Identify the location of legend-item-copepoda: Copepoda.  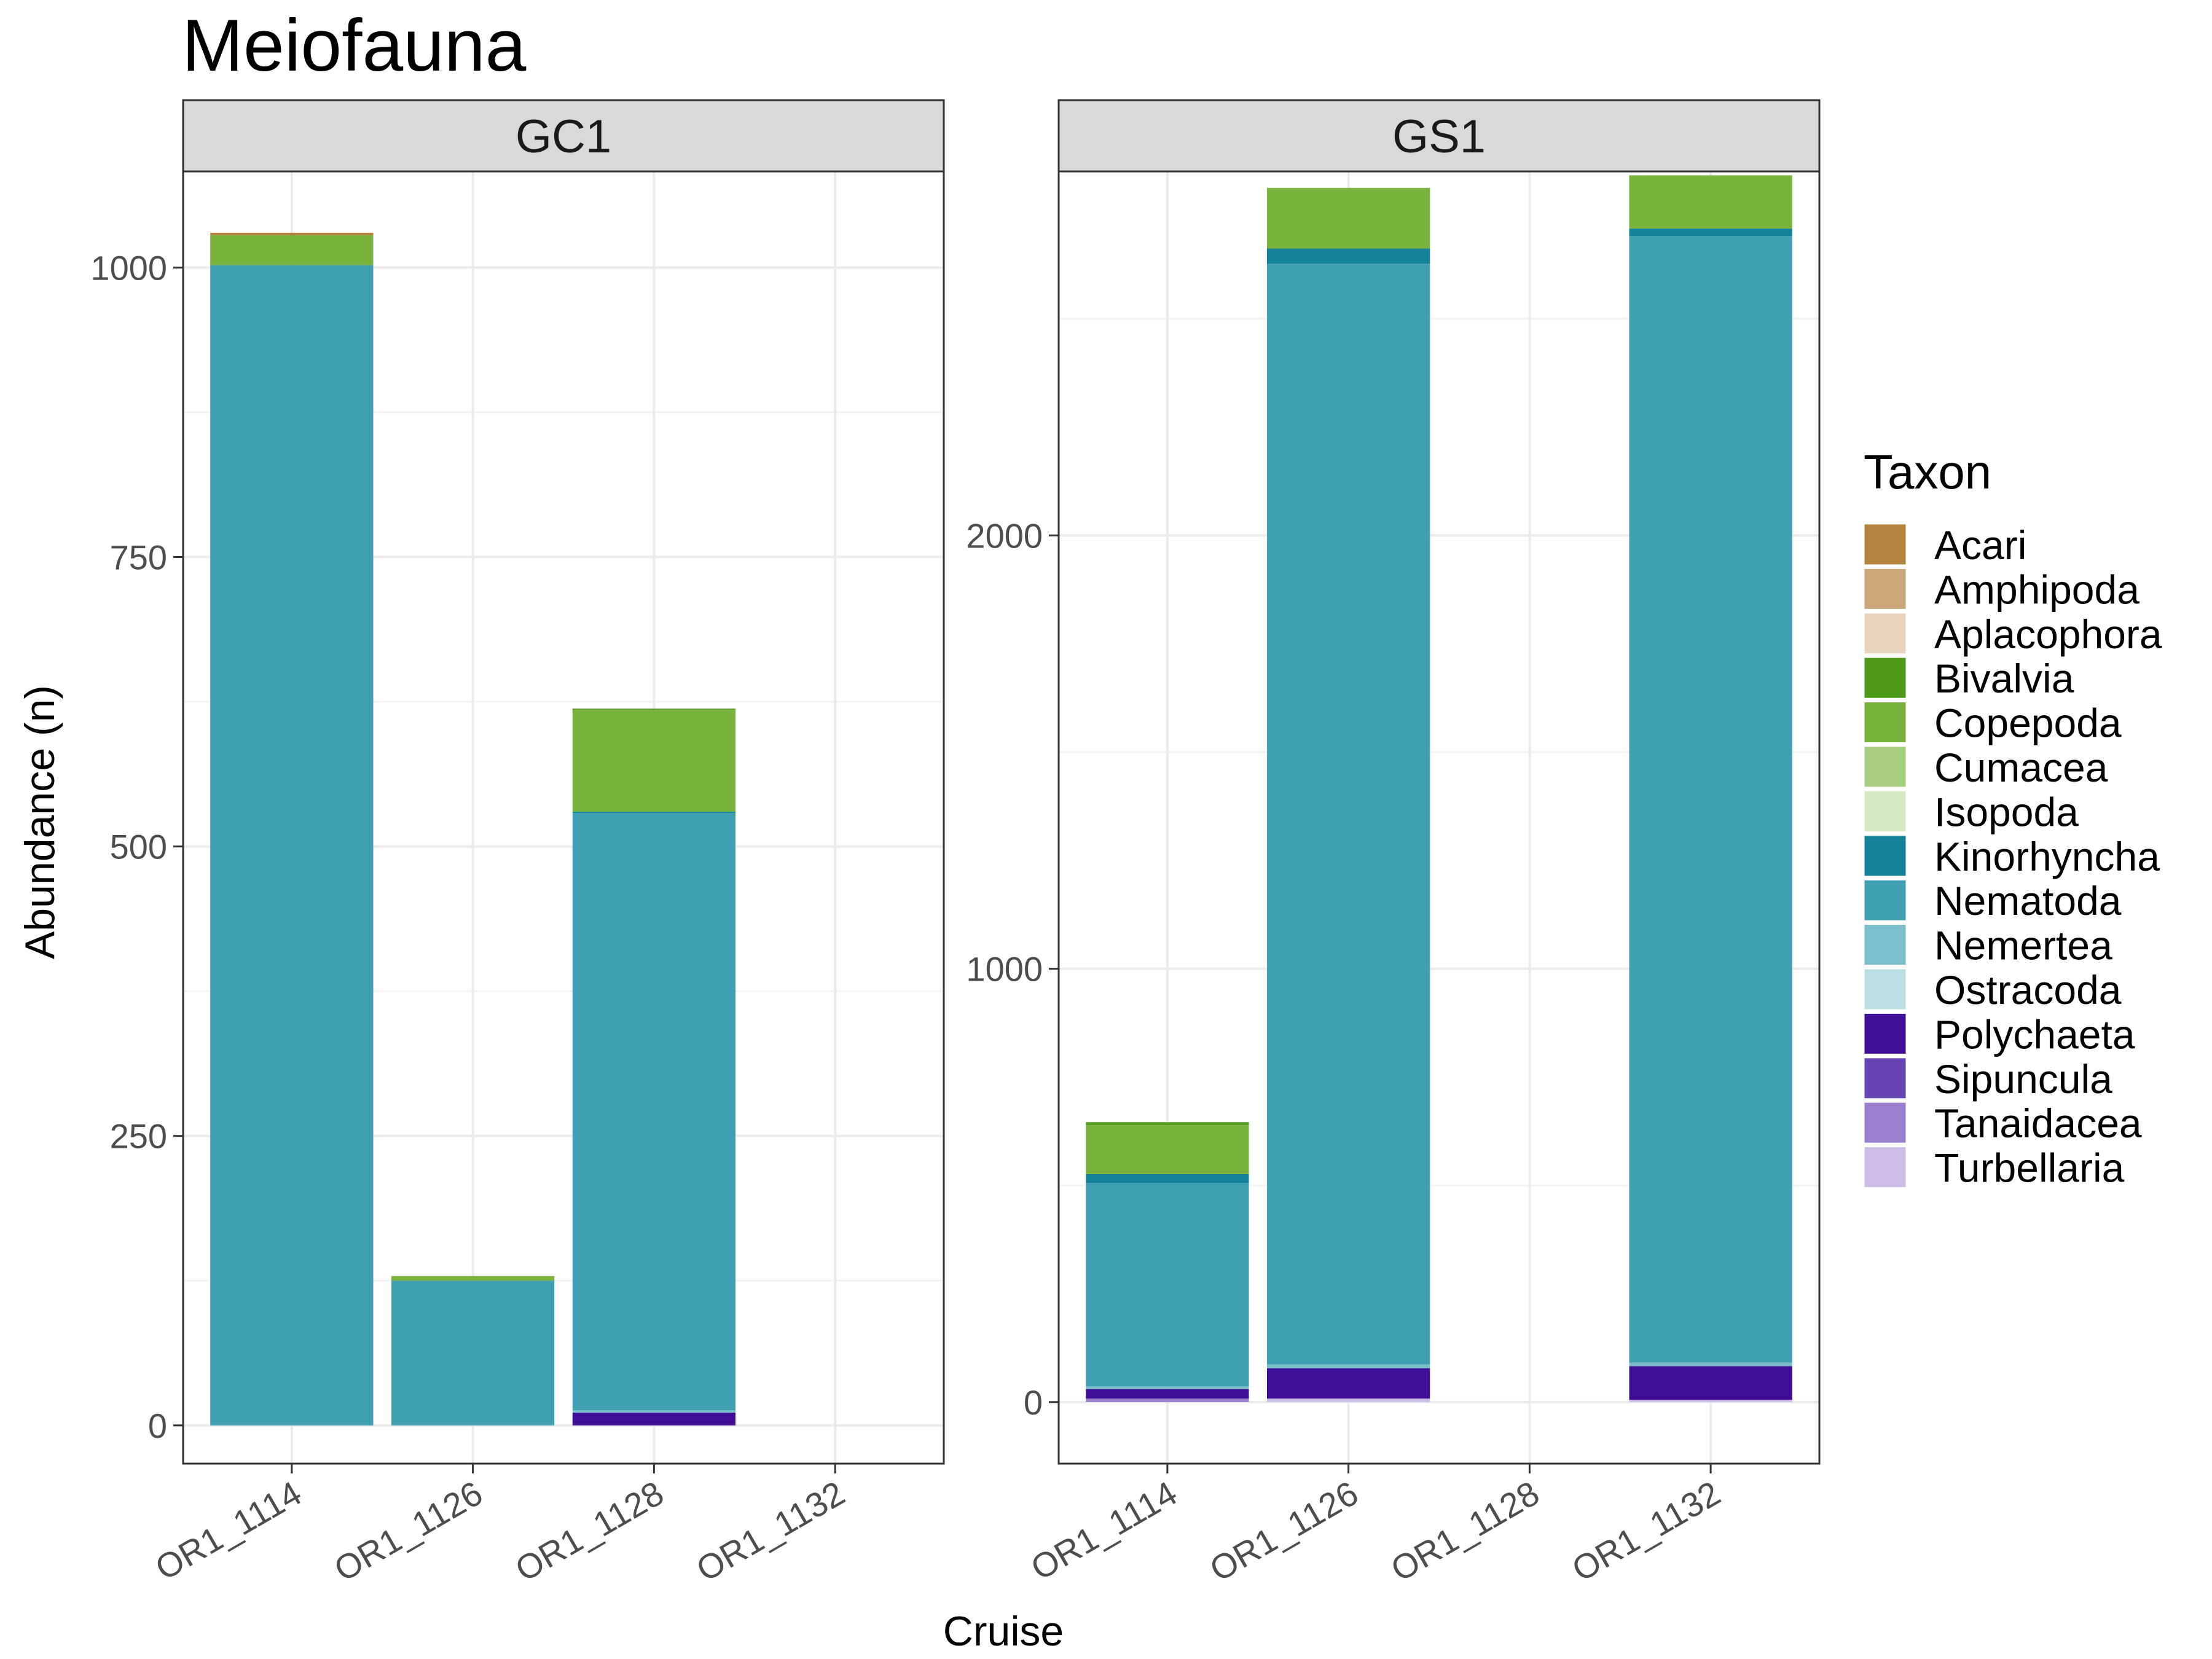
(1992, 723).